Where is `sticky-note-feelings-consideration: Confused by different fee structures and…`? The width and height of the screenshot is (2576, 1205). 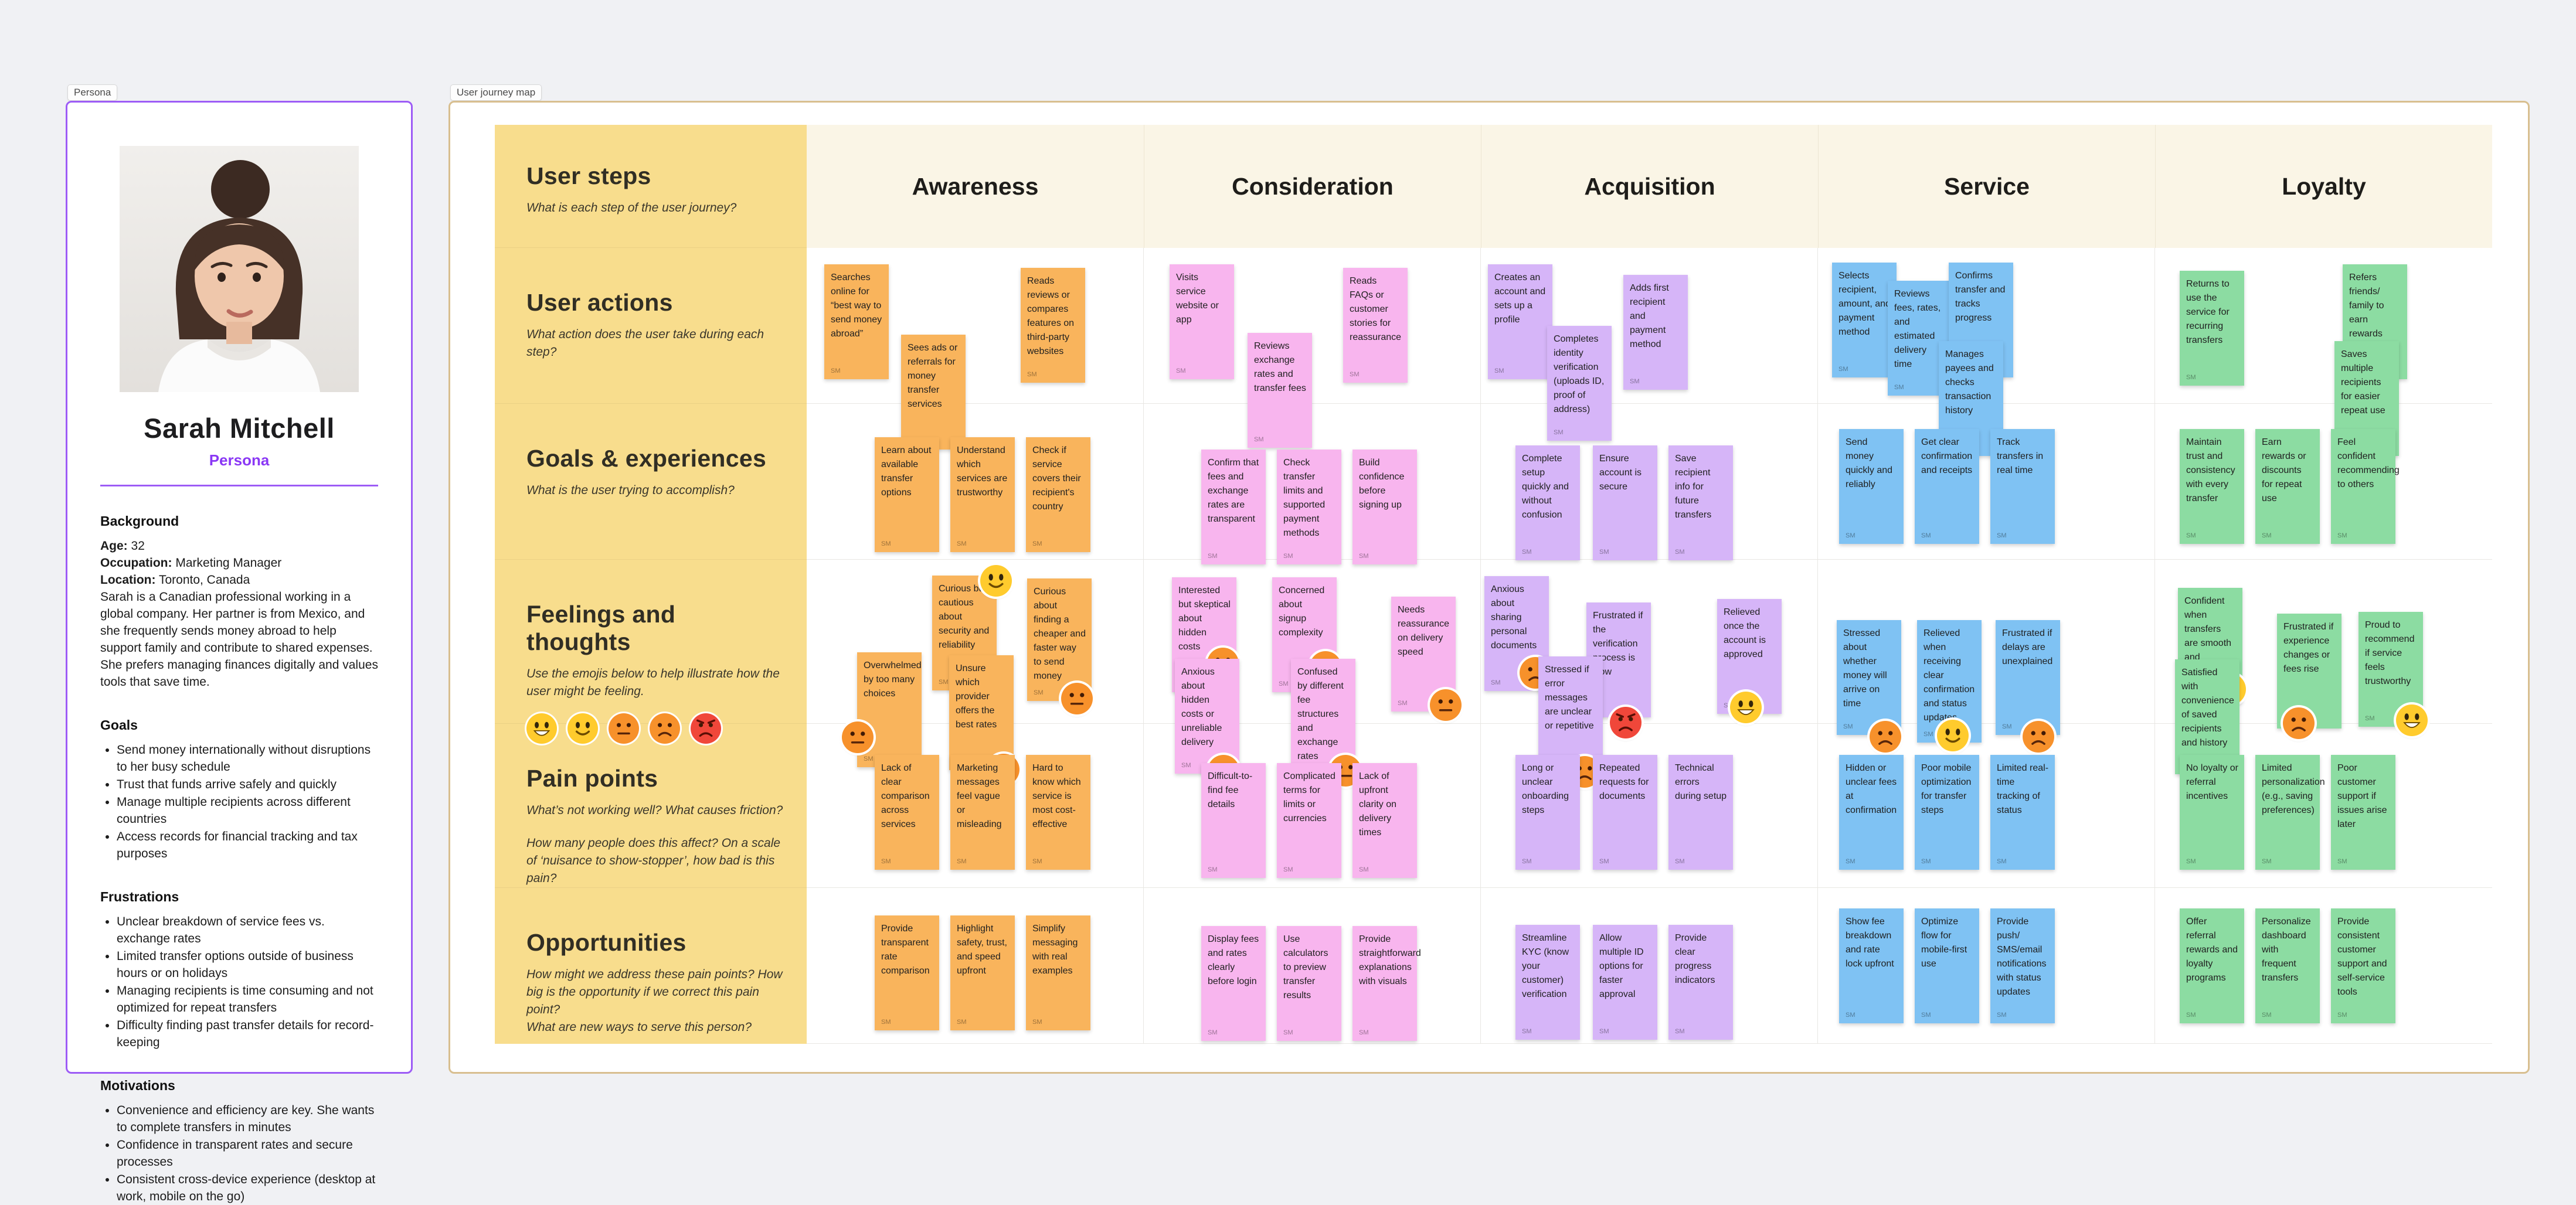 sticky-note-feelings-consideration: Confused by different fee structures and… is located at coordinates (1326, 723).